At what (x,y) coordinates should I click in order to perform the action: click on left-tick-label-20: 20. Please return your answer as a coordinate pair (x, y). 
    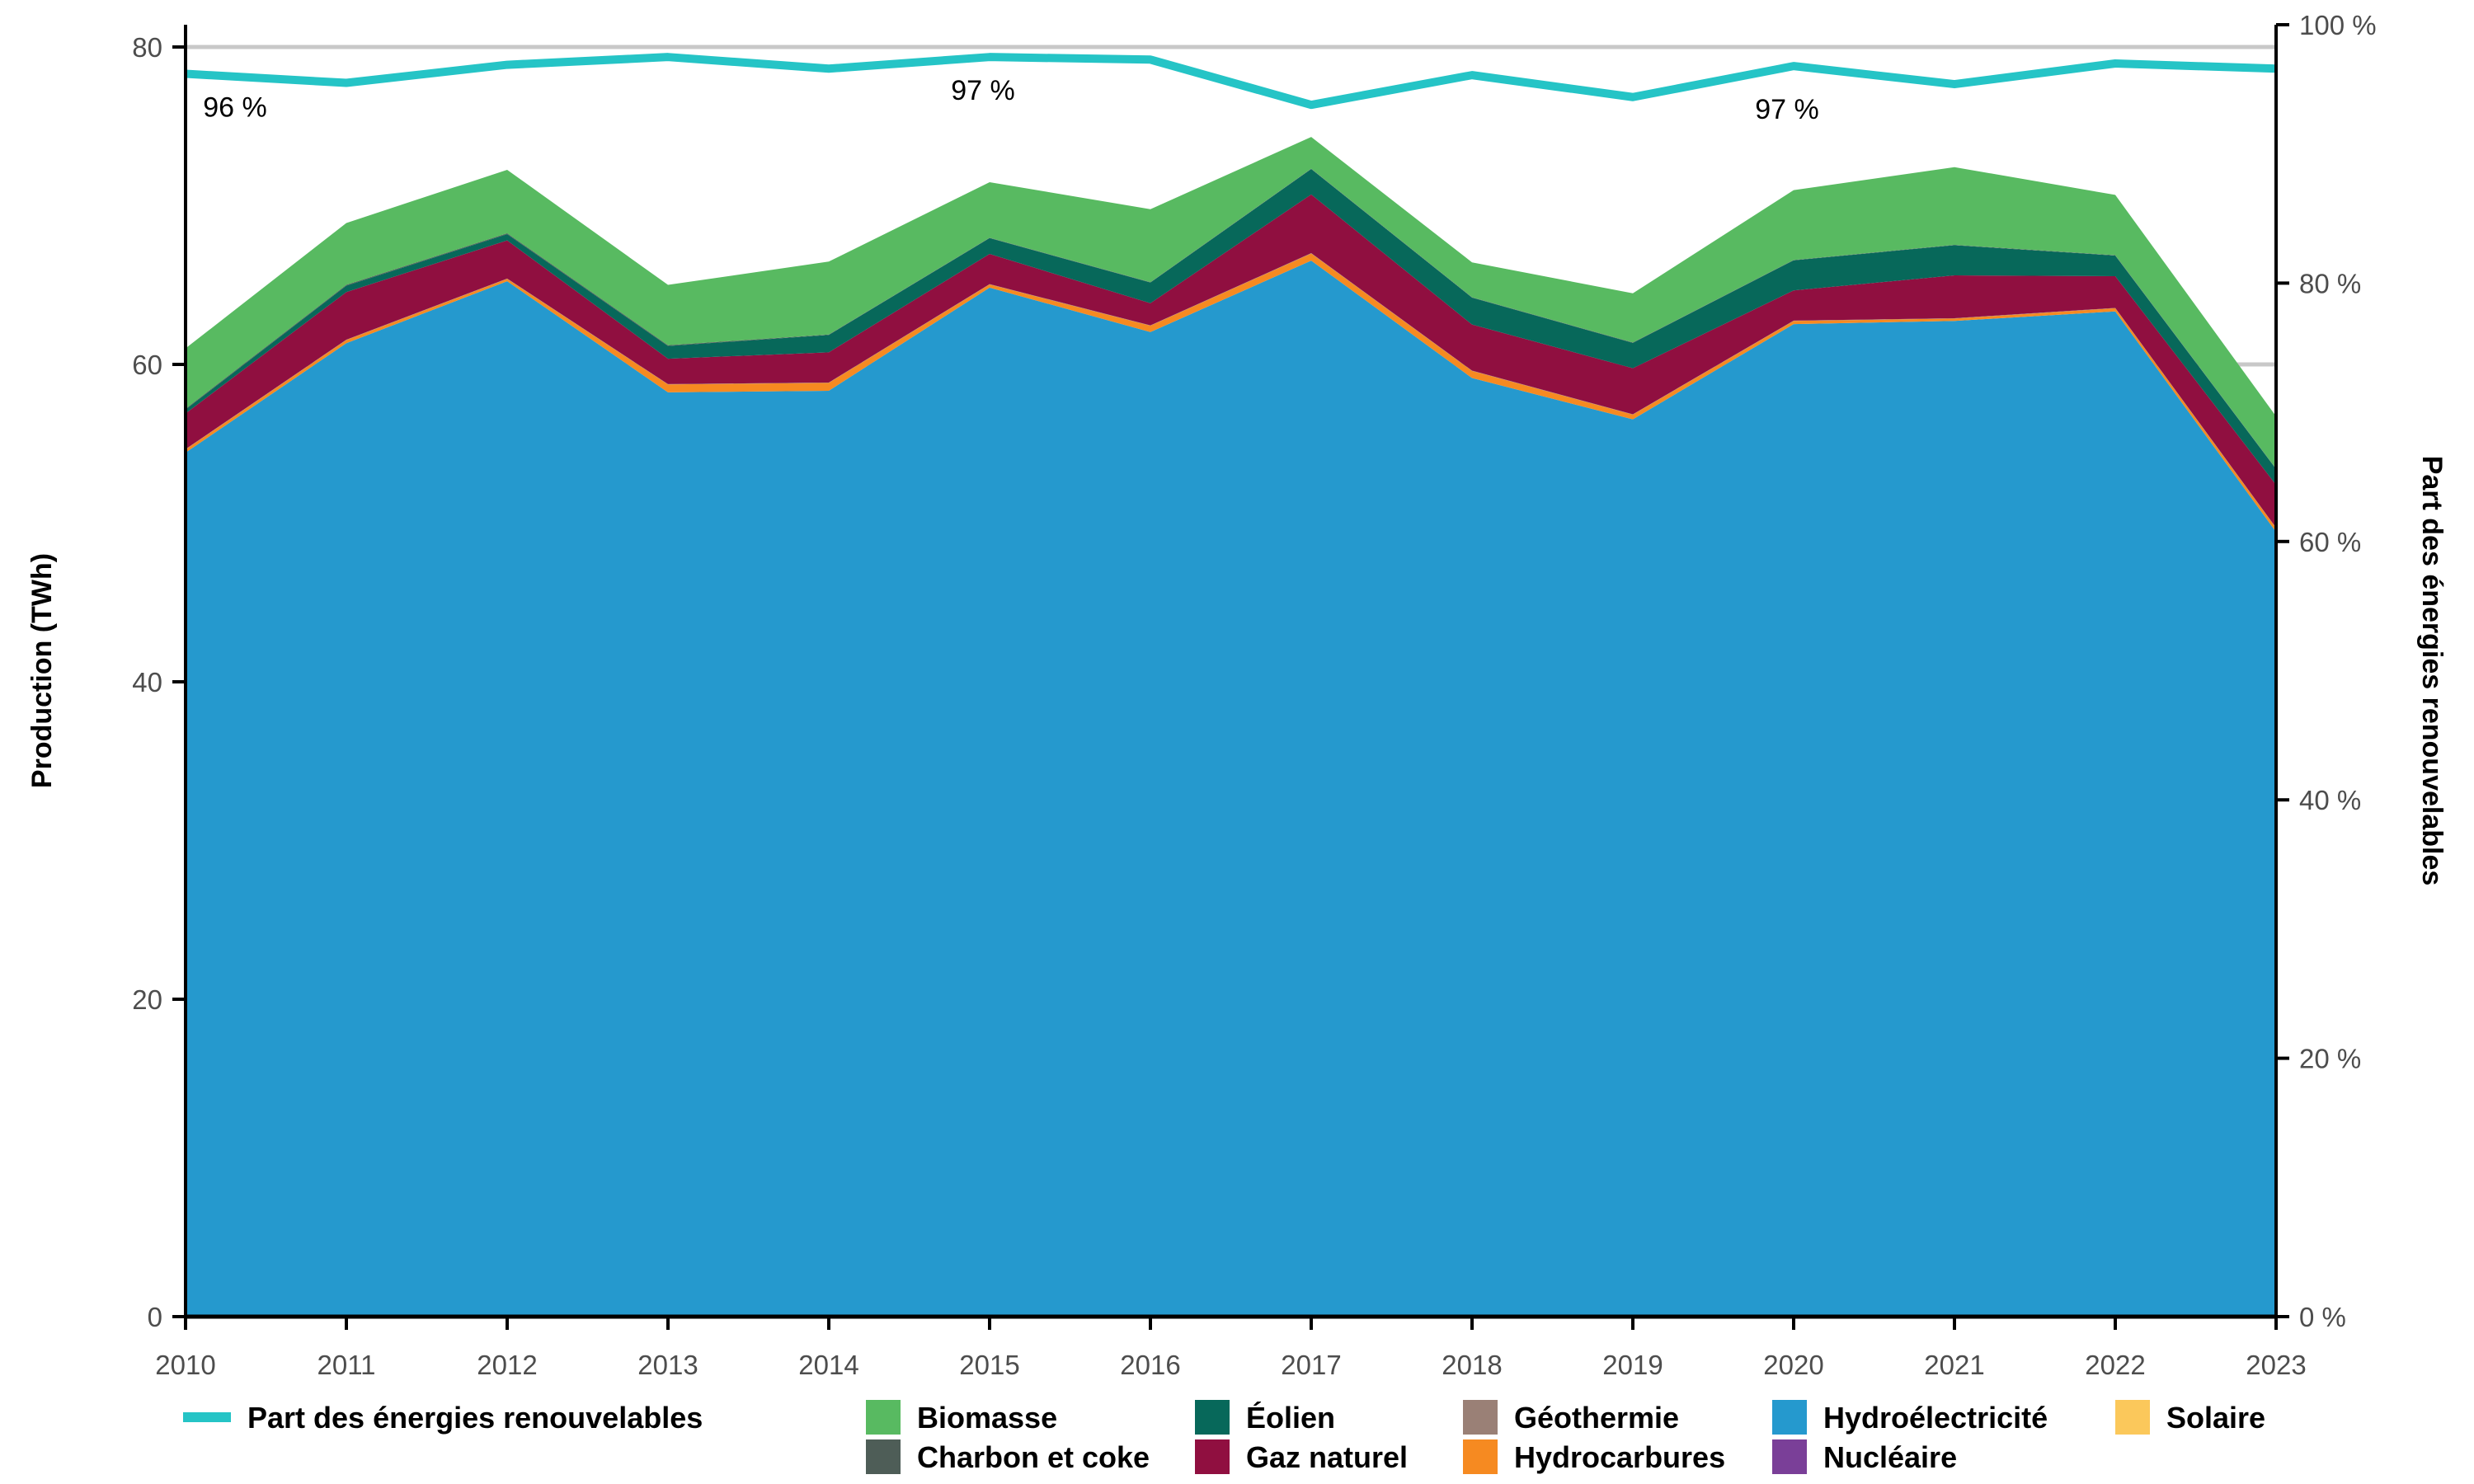
    Looking at the image, I should click on (147, 999).